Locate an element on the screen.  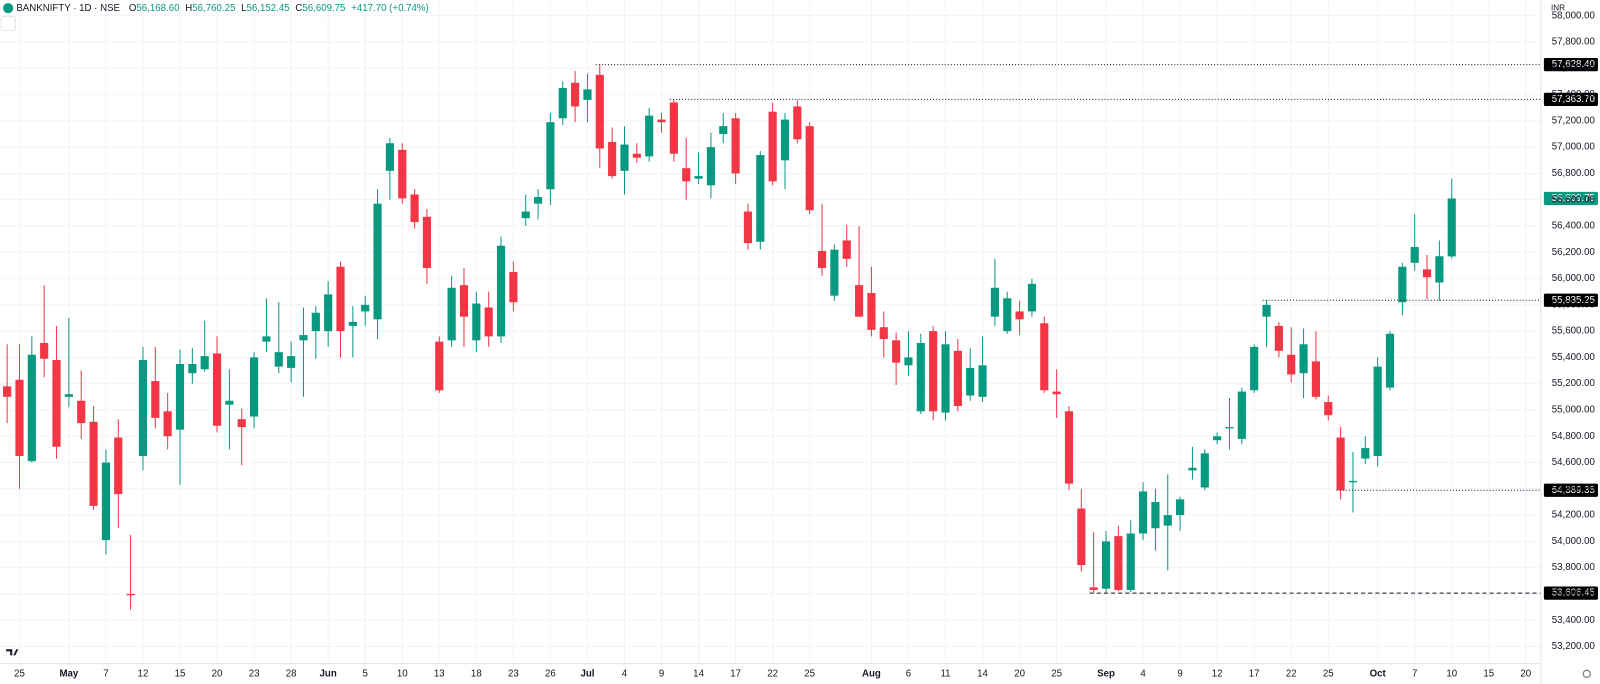
x-tick-label: Jun is located at coordinates (328, 673).